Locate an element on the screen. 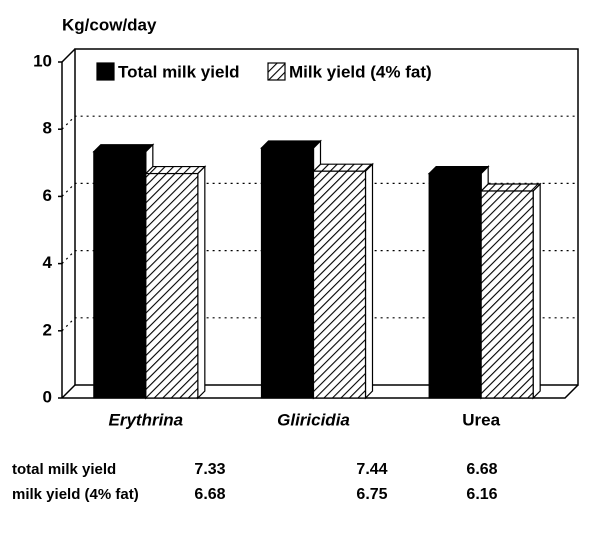 The width and height of the screenshot is (600, 542). x-tick-label: Gliricidia is located at coordinates (313, 419).